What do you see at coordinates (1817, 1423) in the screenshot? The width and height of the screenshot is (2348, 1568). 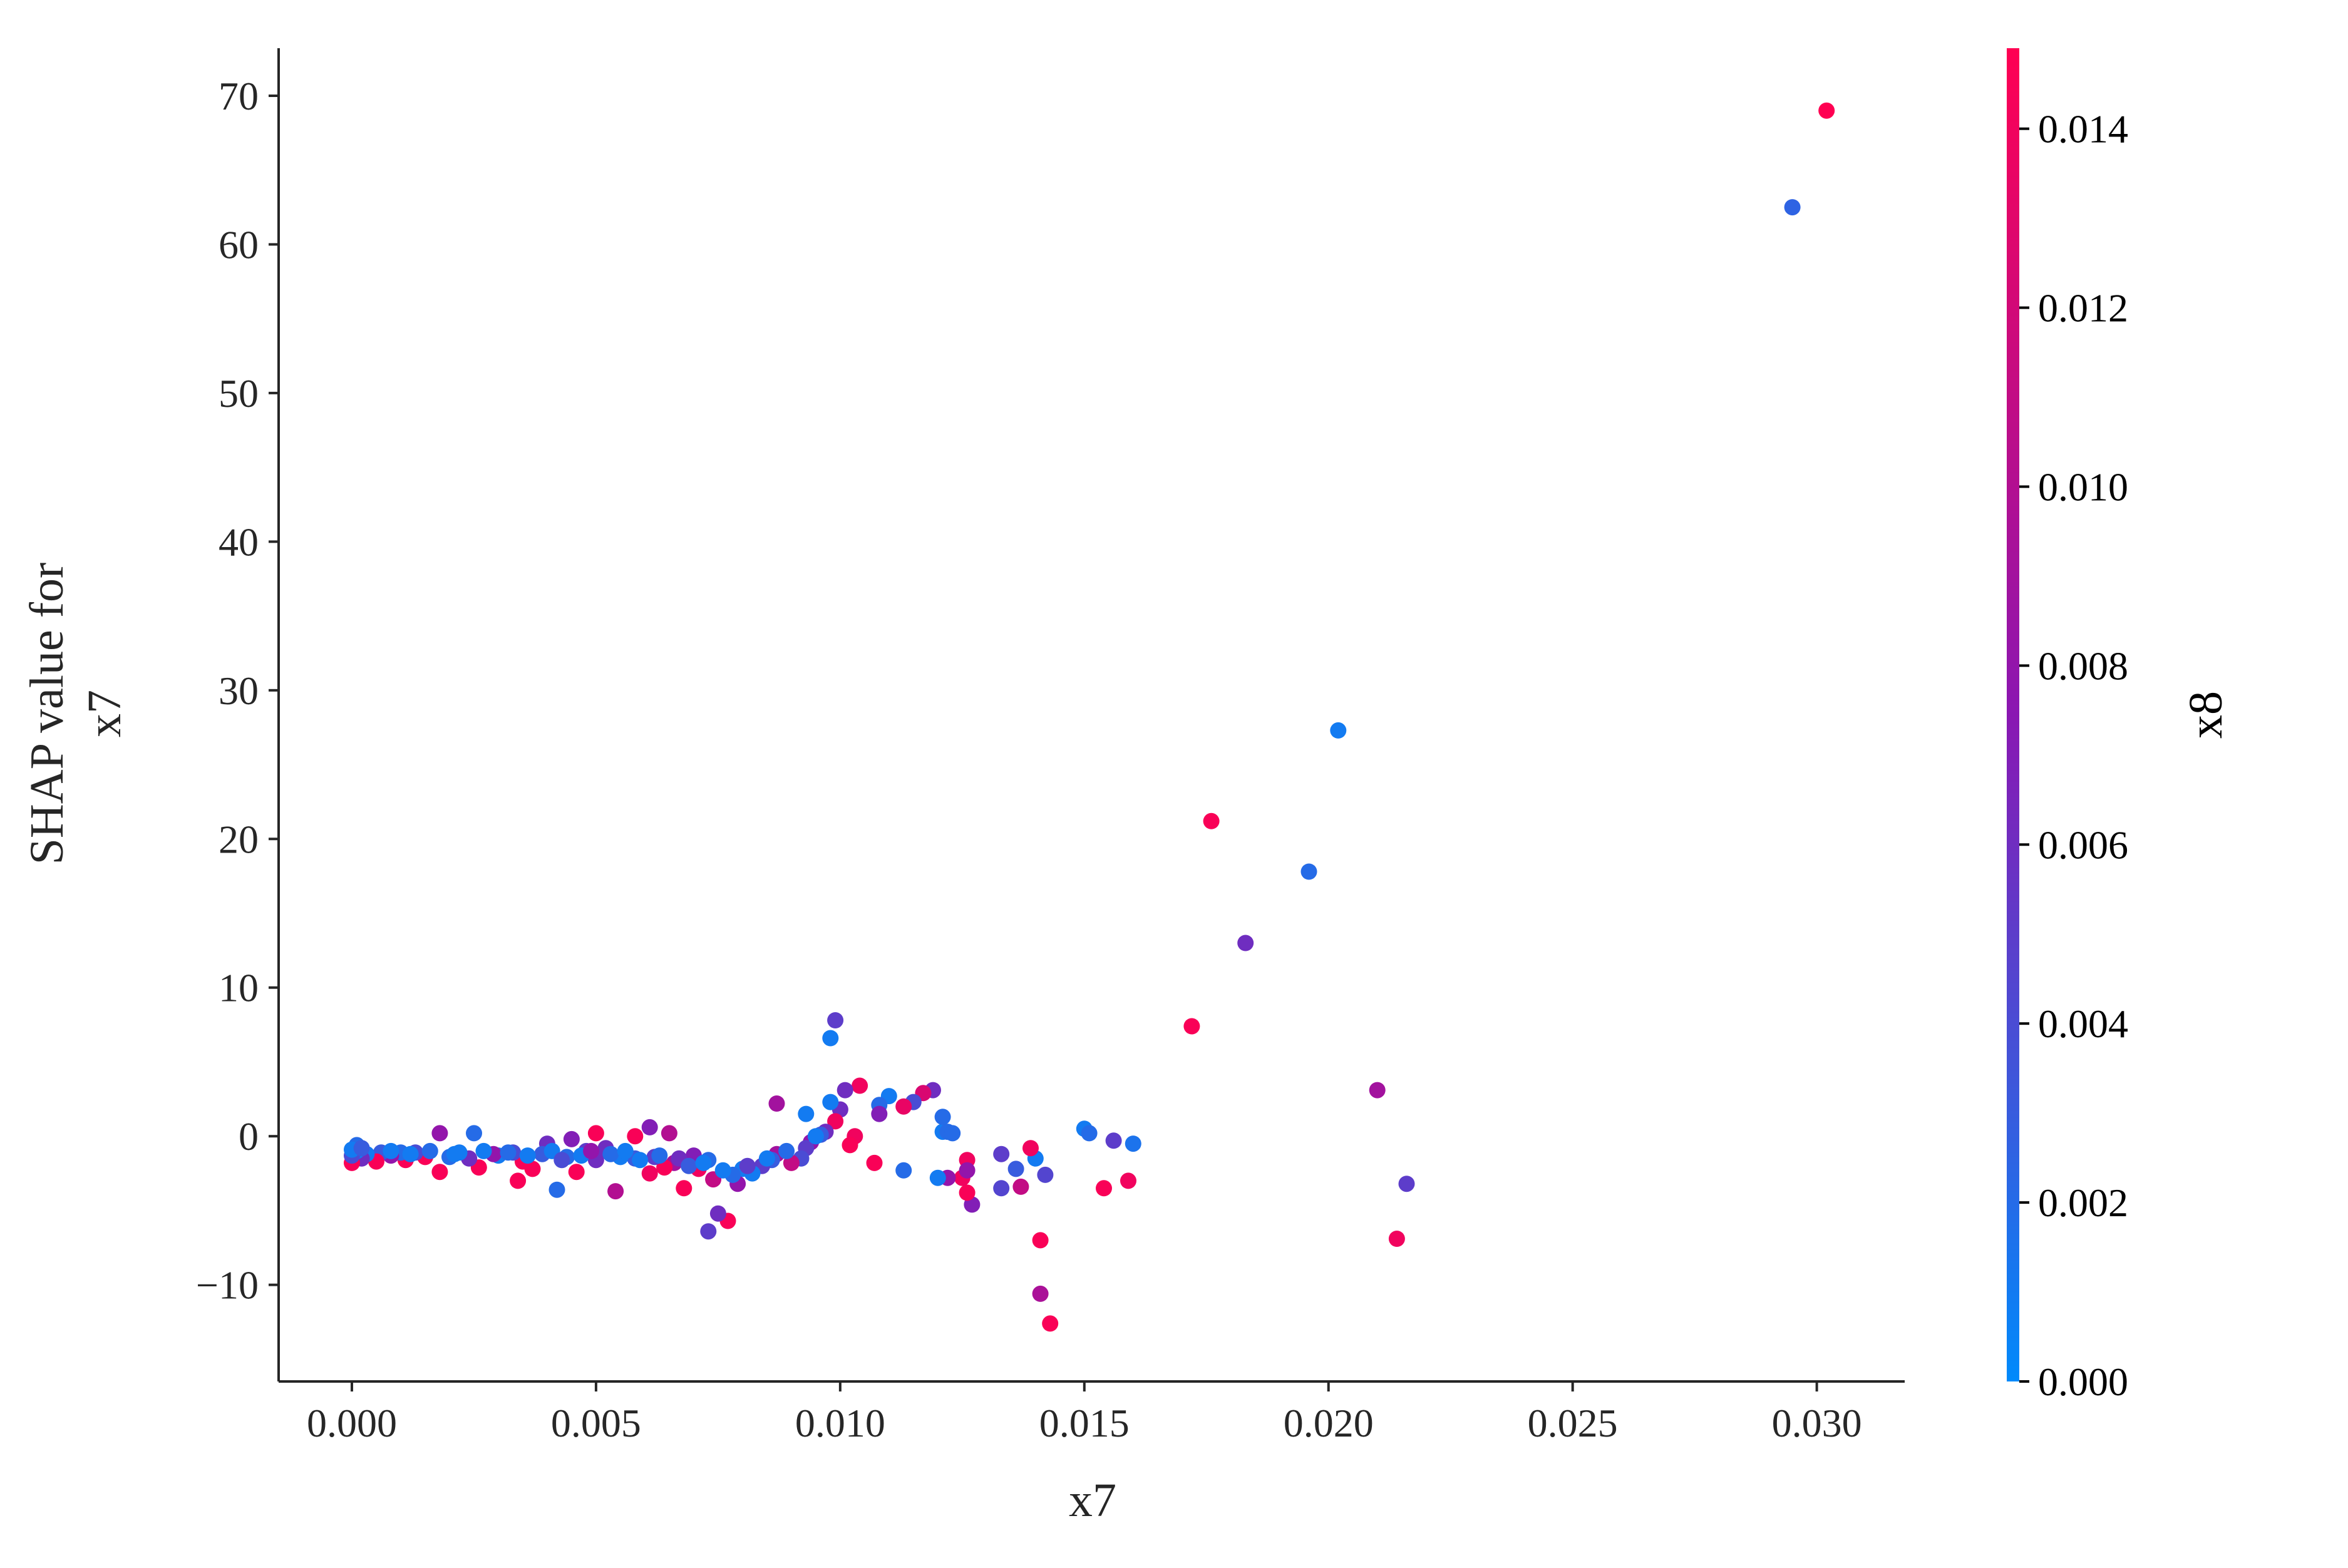 I see `x-tick-label: 0.030` at bounding box center [1817, 1423].